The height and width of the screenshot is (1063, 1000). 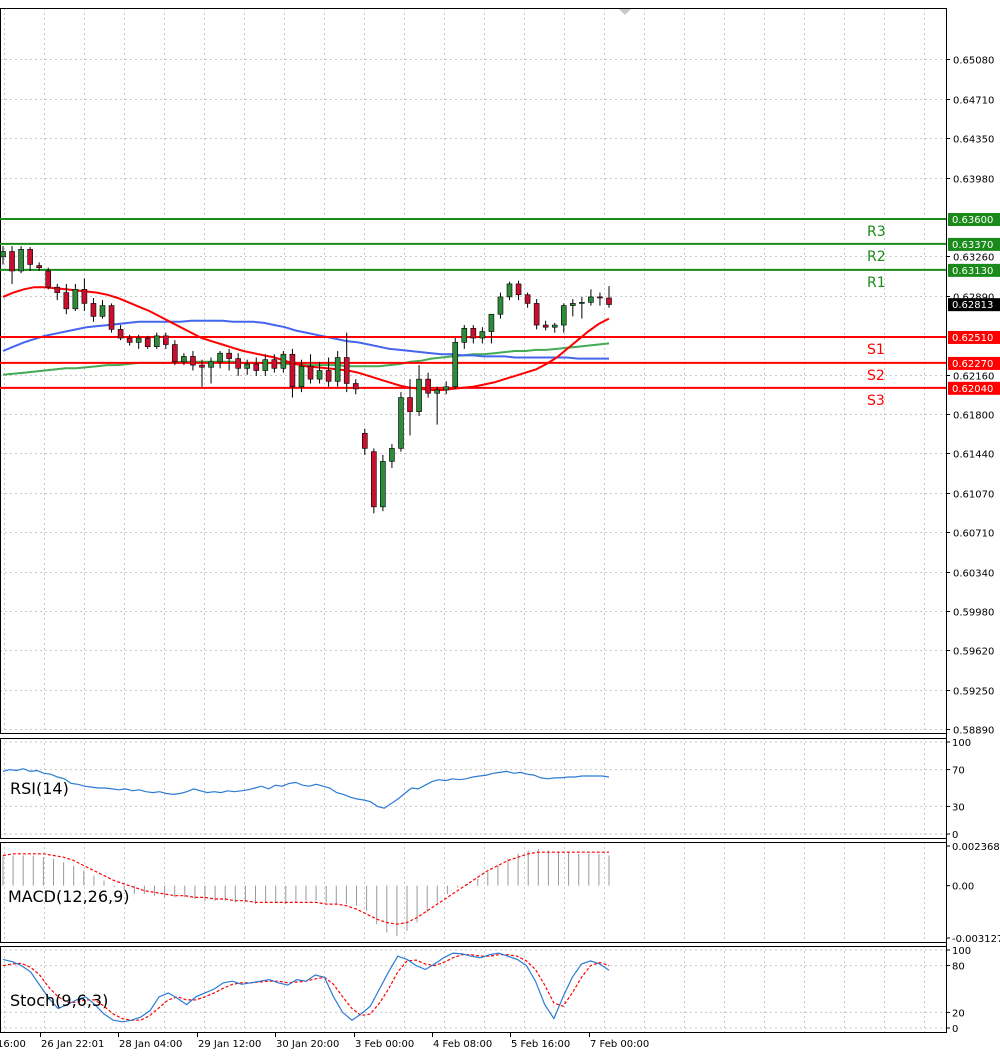 I want to click on time-axis-label: 4 Feb 08:00, so click(x=462, y=1044).